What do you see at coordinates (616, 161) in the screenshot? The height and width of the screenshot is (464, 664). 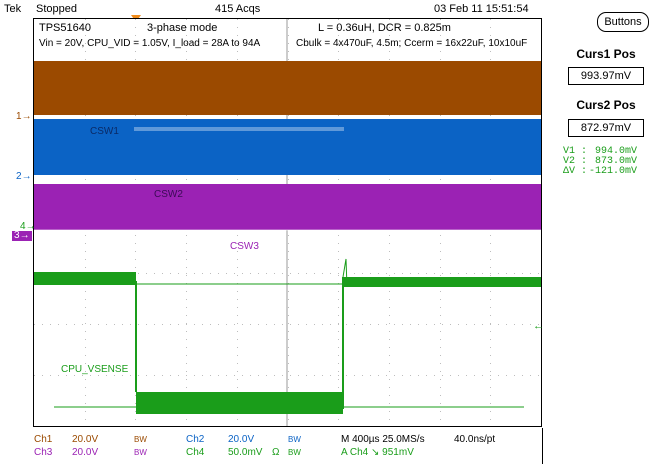 I see `readout-v2-value: 873.0mV` at bounding box center [616, 161].